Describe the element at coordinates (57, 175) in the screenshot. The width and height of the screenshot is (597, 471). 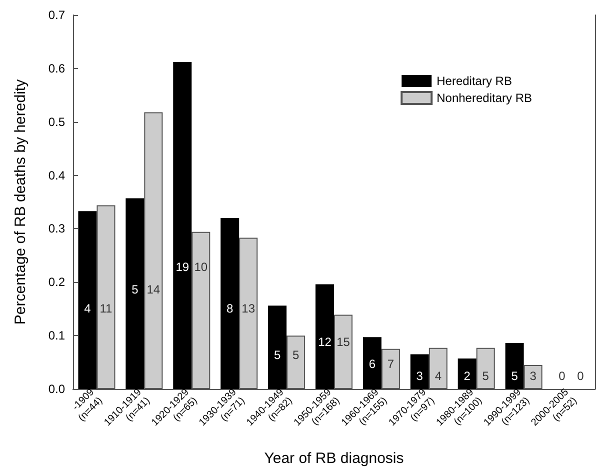
I see `y-tick-label: 0.4` at that location.